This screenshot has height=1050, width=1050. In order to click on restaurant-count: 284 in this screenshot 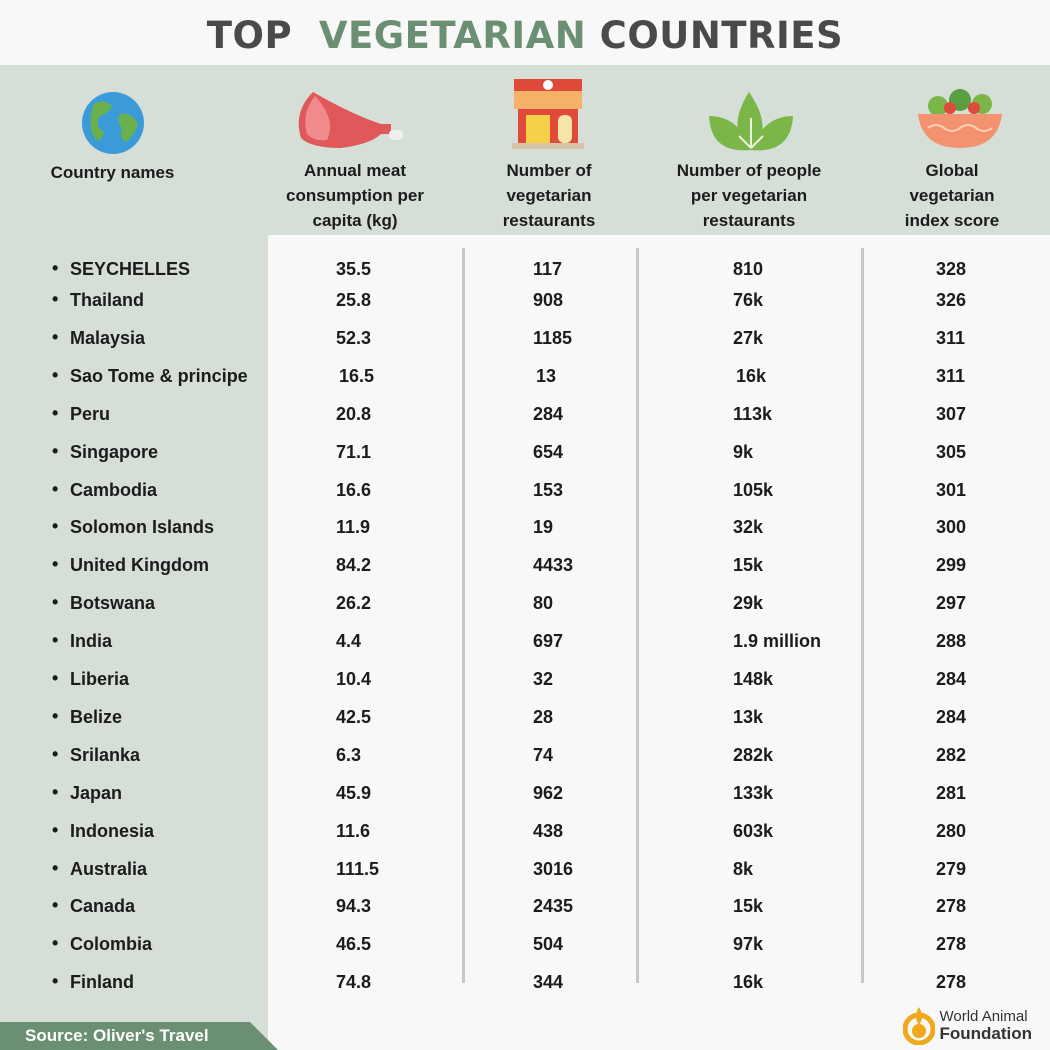, I will do `click(548, 413)`.